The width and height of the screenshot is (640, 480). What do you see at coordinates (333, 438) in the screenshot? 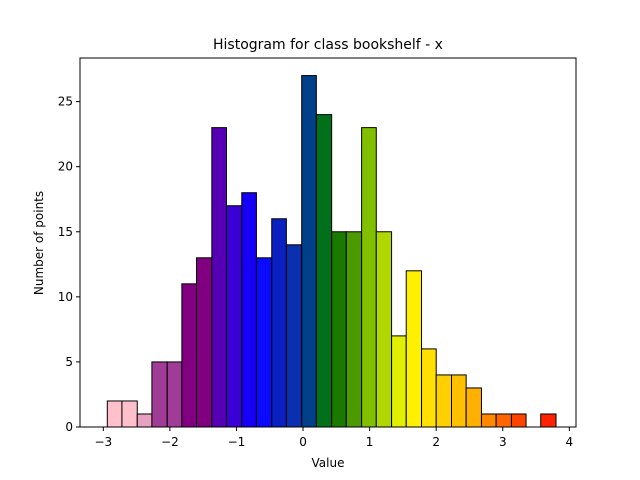
I see `x-ticks-group: −3 −2 −1 0 1 2 3 4` at bounding box center [333, 438].